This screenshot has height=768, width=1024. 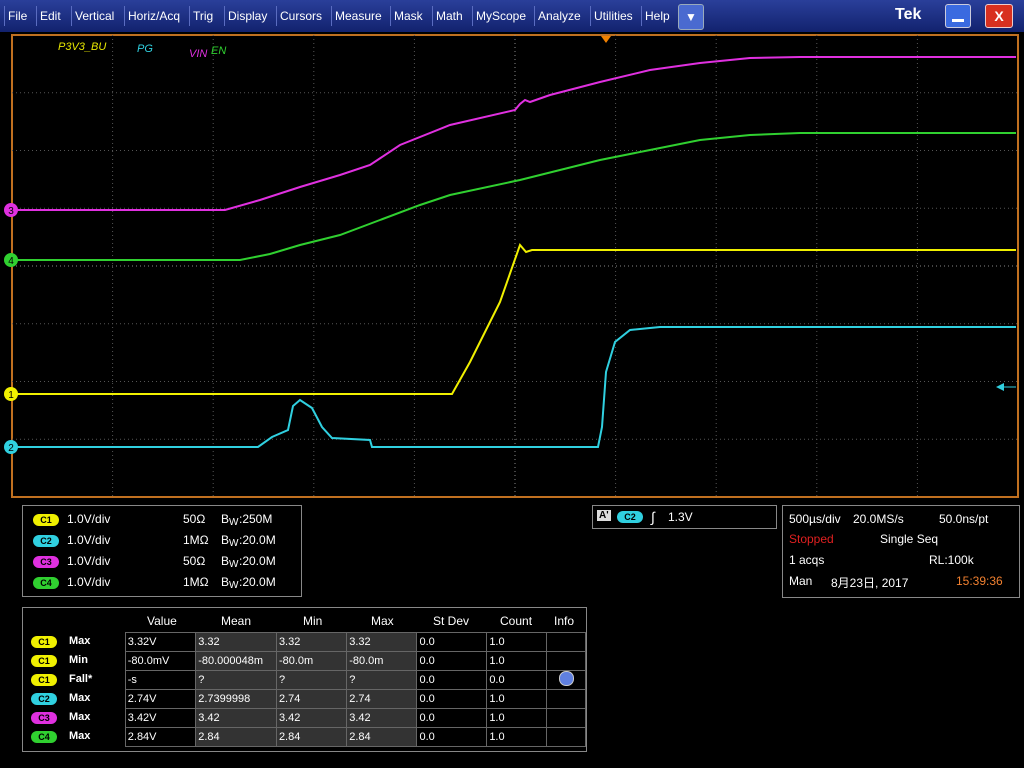 What do you see at coordinates (566, 678) in the screenshot?
I see `info-icon` at bounding box center [566, 678].